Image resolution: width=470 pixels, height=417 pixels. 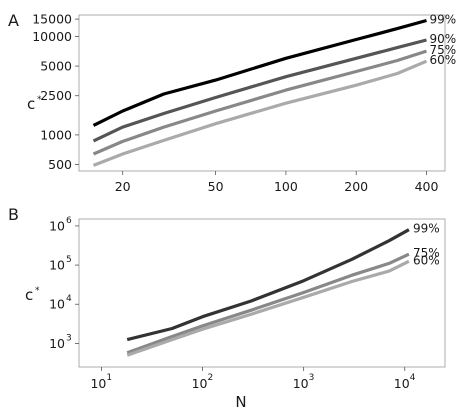 What do you see at coordinates (426, 253) in the screenshot?
I see `panel-b-series-label-75: 75%` at bounding box center [426, 253].